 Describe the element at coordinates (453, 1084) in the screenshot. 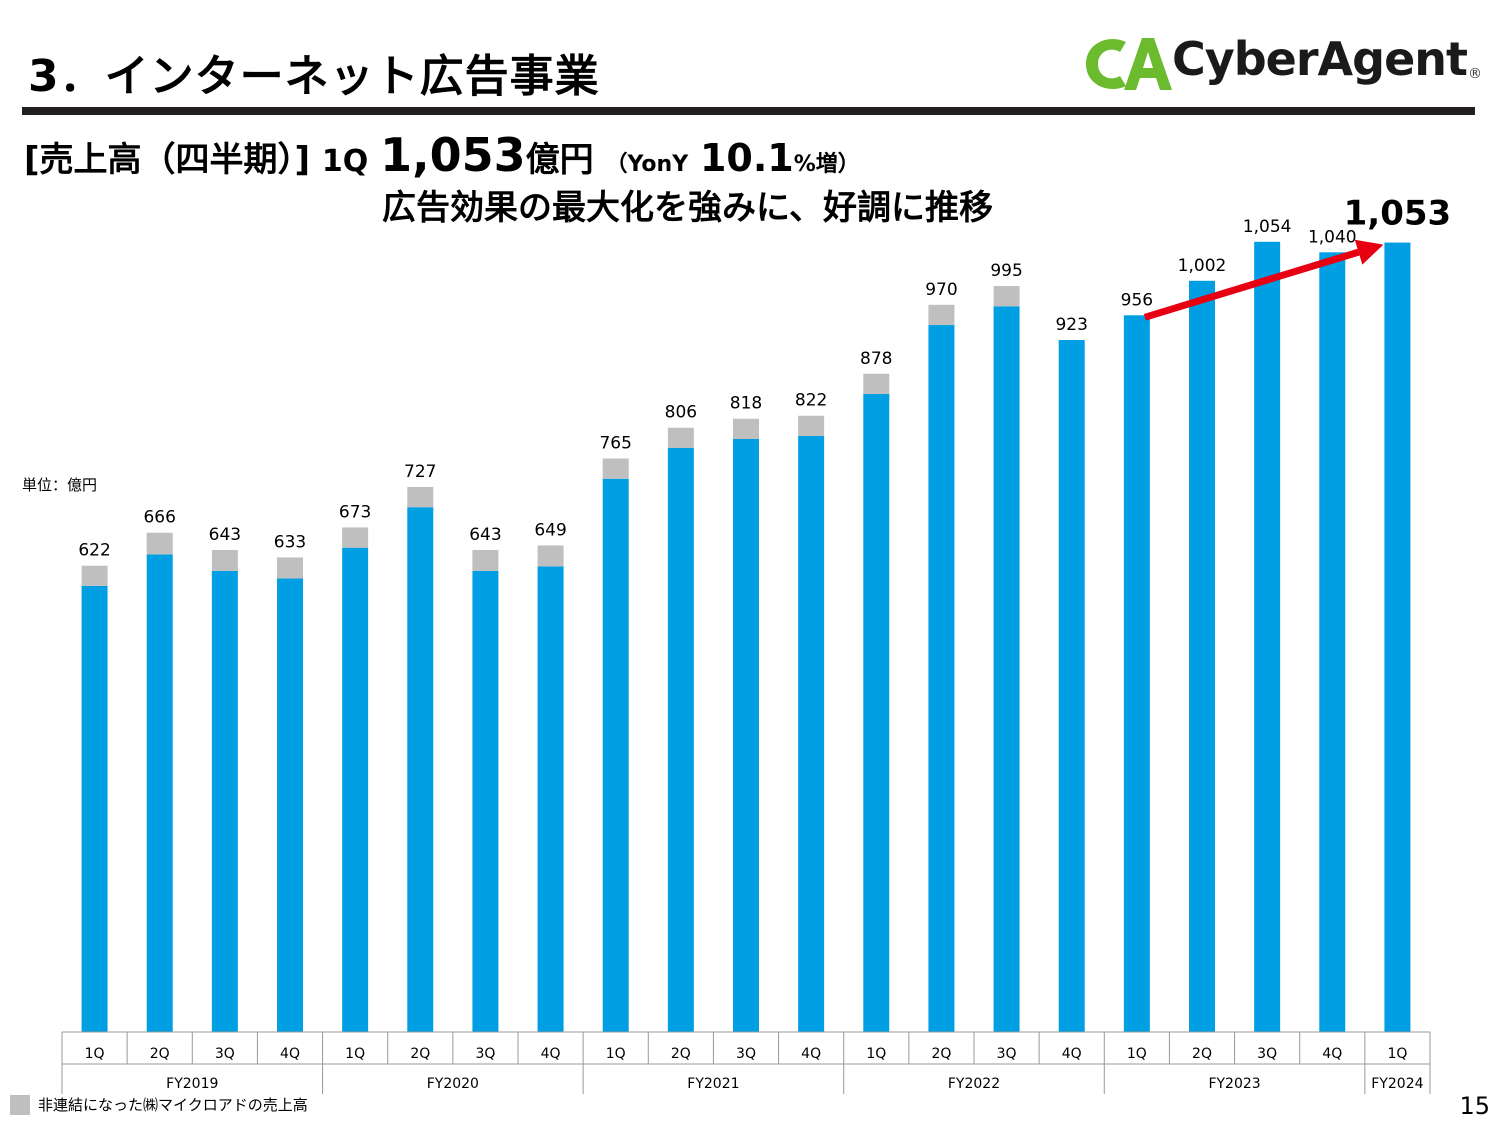

I see `group-tick-label: FY2020` at that location.